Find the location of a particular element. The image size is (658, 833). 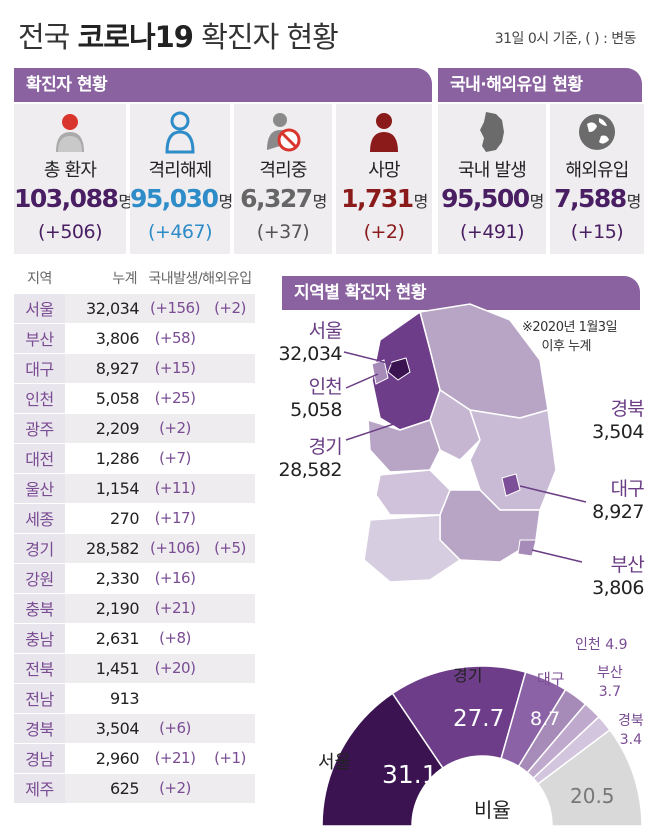

page-title: 전국 코로나19 확진자 현황 is located at coordinates (178, 35).